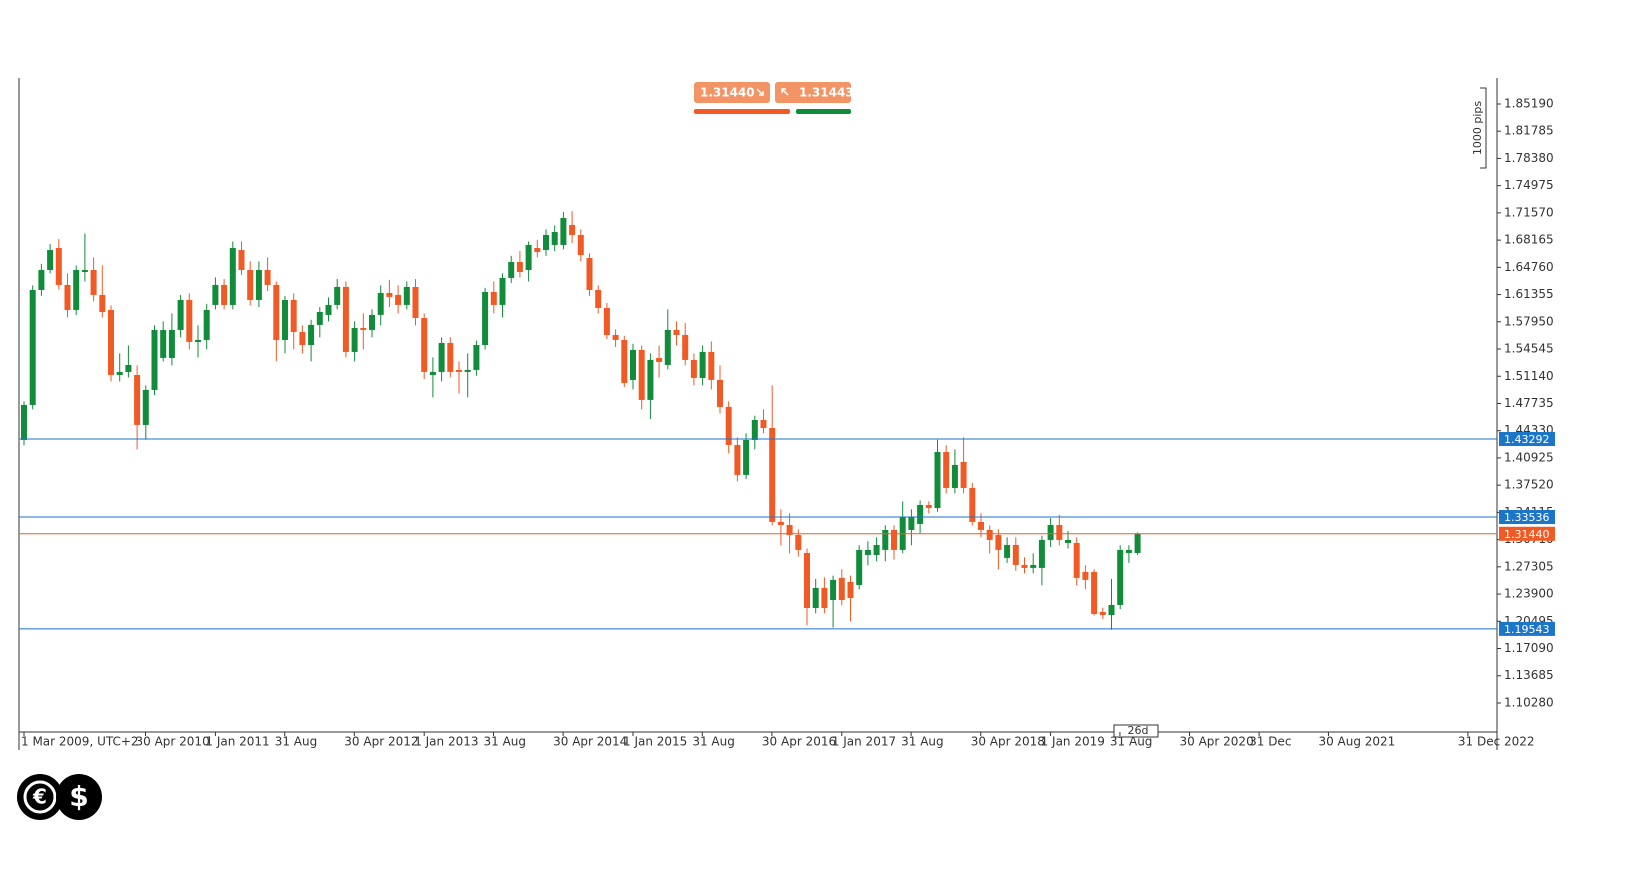 This screenshot has height=894, width=1650. I want to click on sell-box, so click(732, 92).